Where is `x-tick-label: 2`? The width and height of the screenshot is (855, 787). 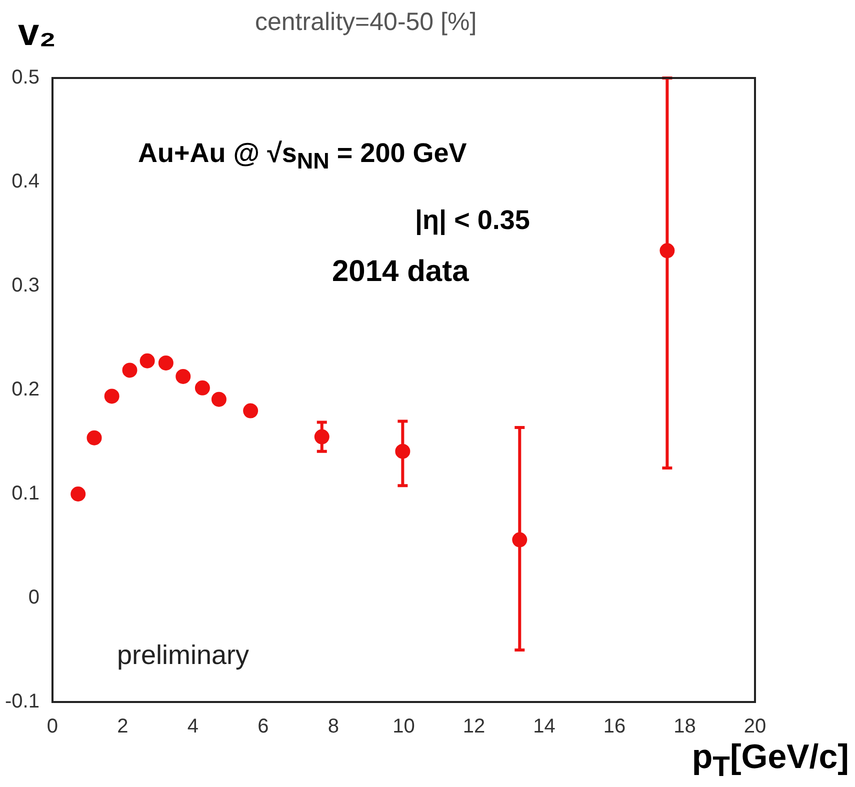
x-tick-label: 2 is located at coordinates (122, 727).